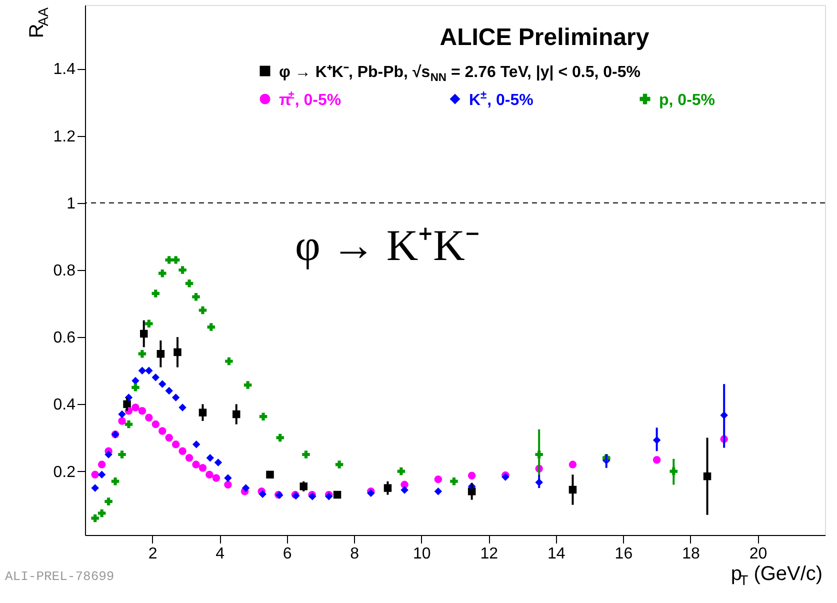 This screenshot has width=837, height=603. I want to click on y-axis-title: RAA, so click(38, 22).